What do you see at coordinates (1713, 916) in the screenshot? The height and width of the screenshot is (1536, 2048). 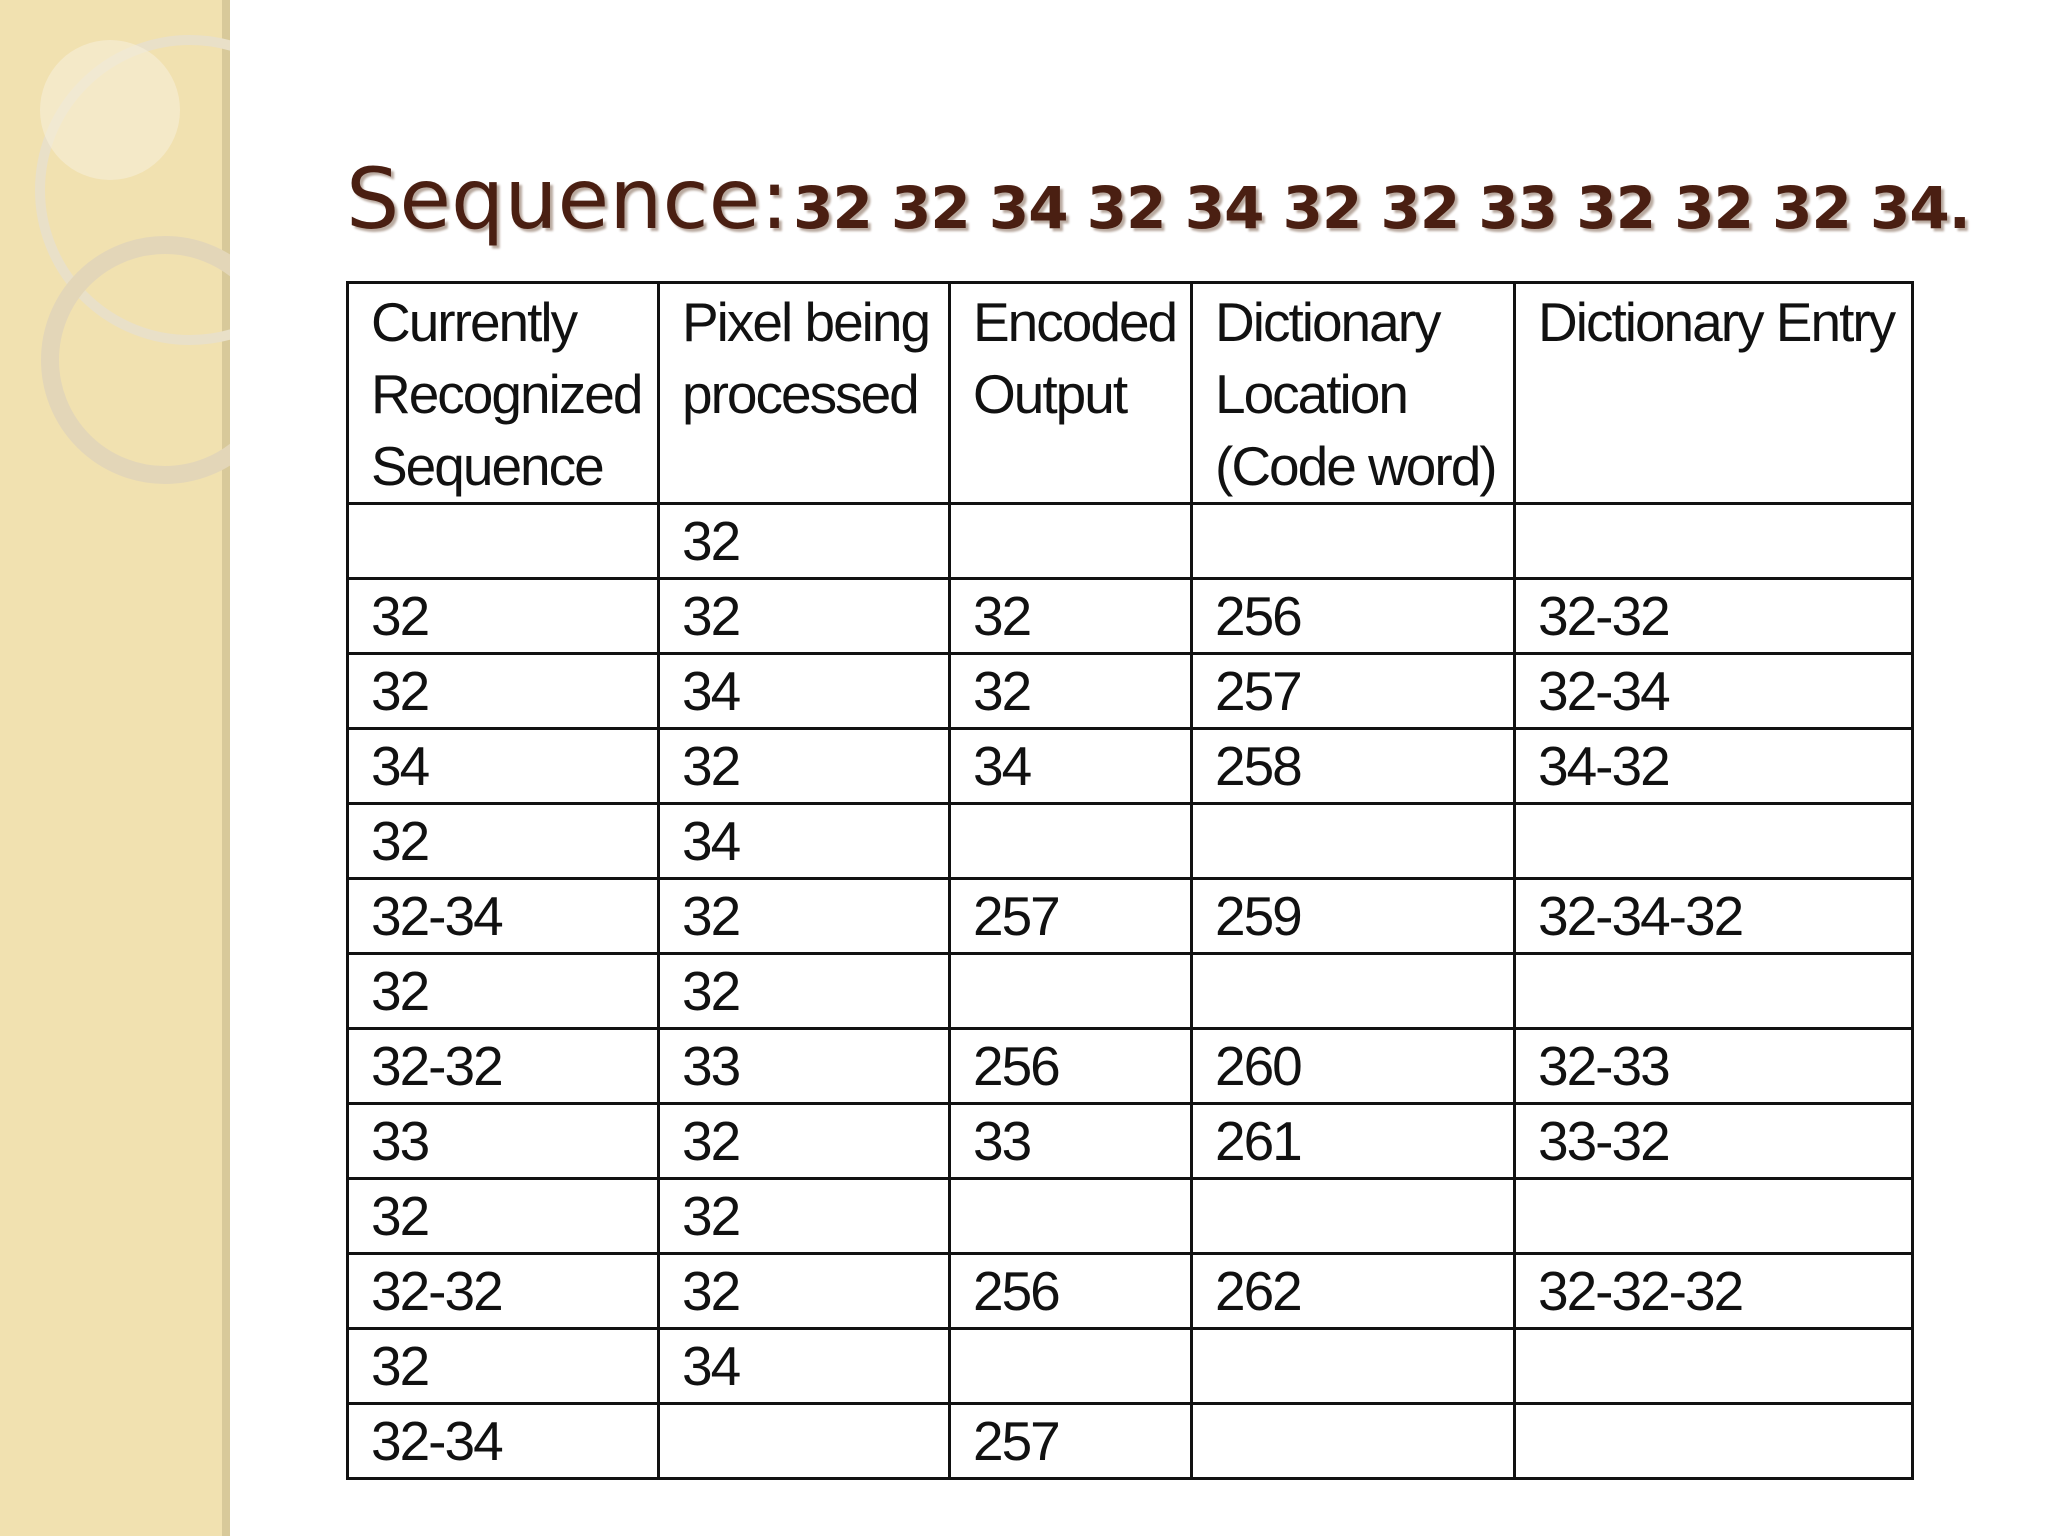 I see `cell: 32-34-32` at bounding box center [1713, 916].